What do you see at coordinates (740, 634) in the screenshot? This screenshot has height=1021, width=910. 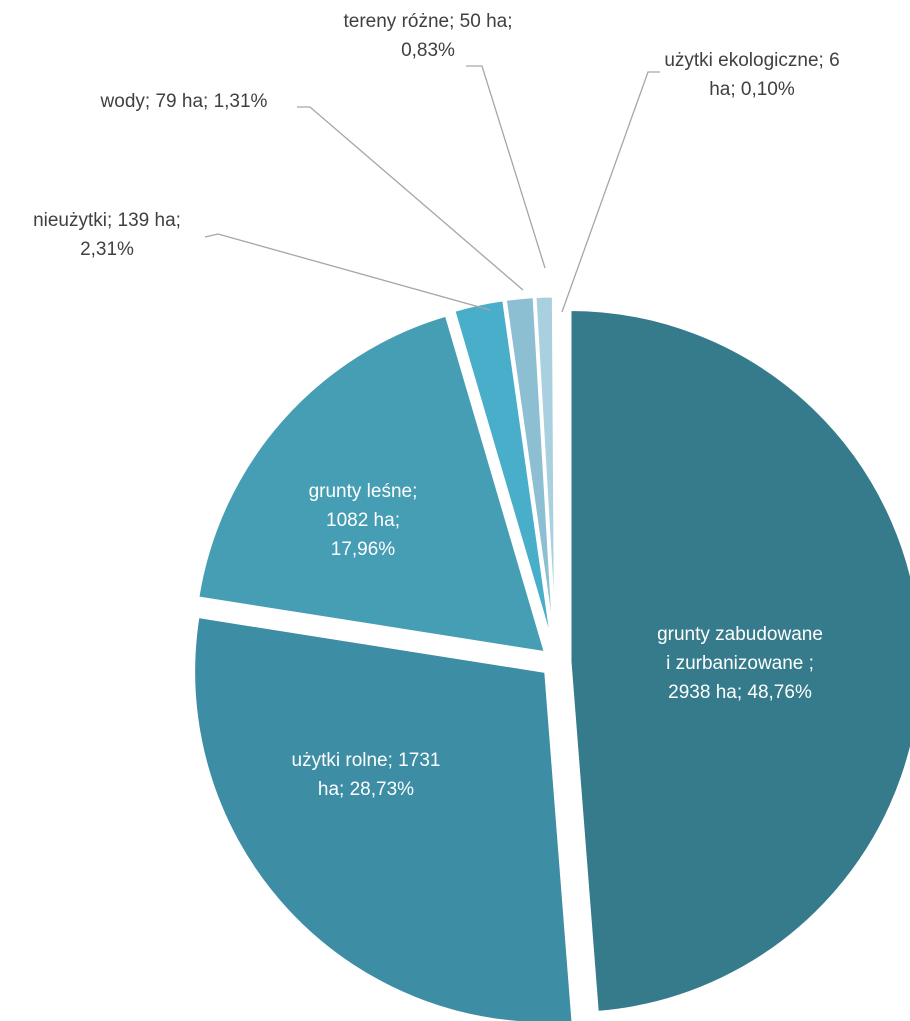 I see `slice-label-line: grunty zabudowane` at bounding box center [740, 634].